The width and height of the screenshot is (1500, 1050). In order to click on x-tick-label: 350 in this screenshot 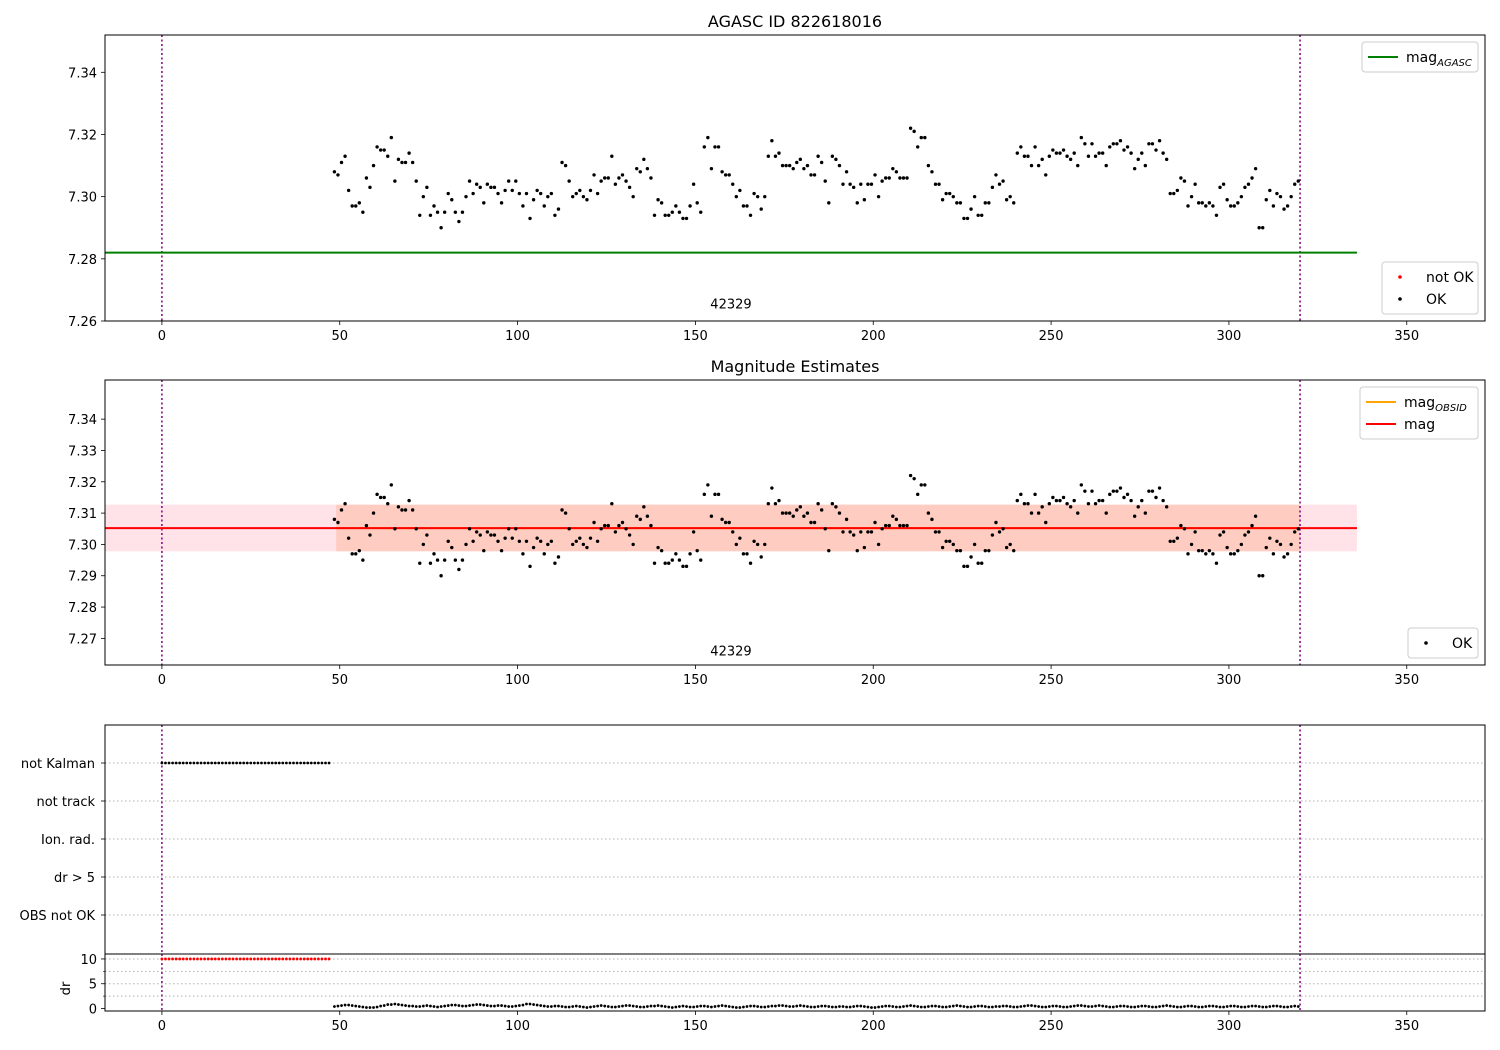, I will do `click(1406, 680)`.